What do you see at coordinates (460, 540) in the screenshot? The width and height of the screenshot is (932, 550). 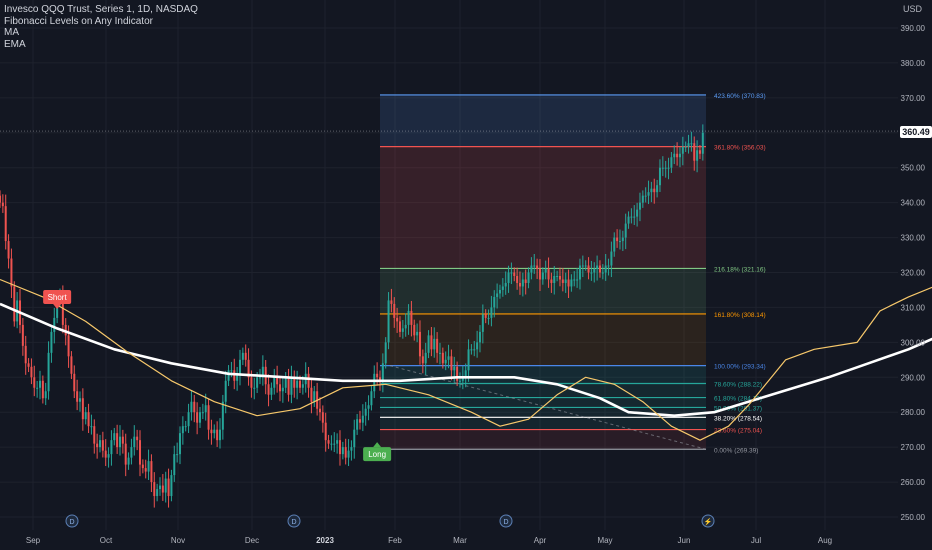 I see `time-tick-label: Mar` at bounding box center [460, 540].